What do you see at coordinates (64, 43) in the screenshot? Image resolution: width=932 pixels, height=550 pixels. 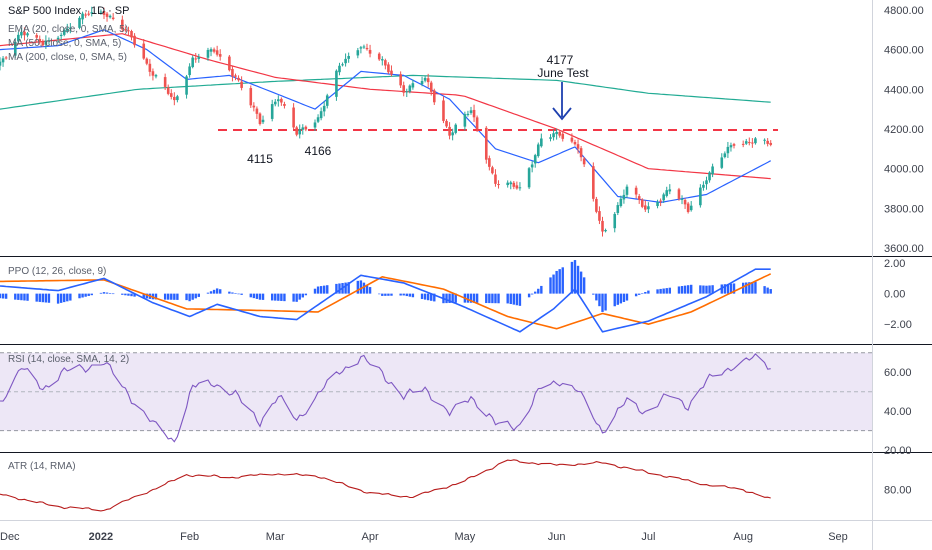 I see `legend-sma50: MA (50, close, 0, SMA, 5)` at bounding box center [64, 43].